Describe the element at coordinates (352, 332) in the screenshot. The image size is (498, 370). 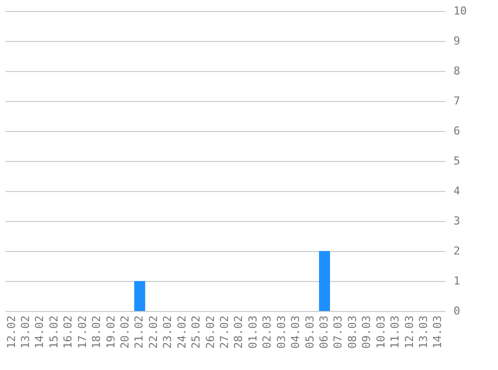
I see `x-tick-label: 08.03` at that location.